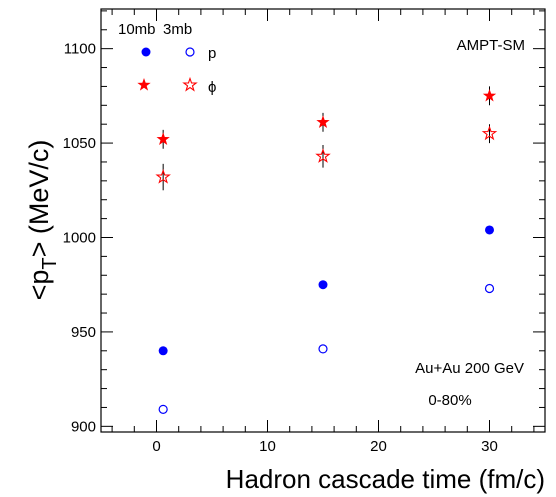  What do you see at coordinates (489, 446) in the screenshot?
I see `x-tick-label: 30` at bounding box center [489, 446].